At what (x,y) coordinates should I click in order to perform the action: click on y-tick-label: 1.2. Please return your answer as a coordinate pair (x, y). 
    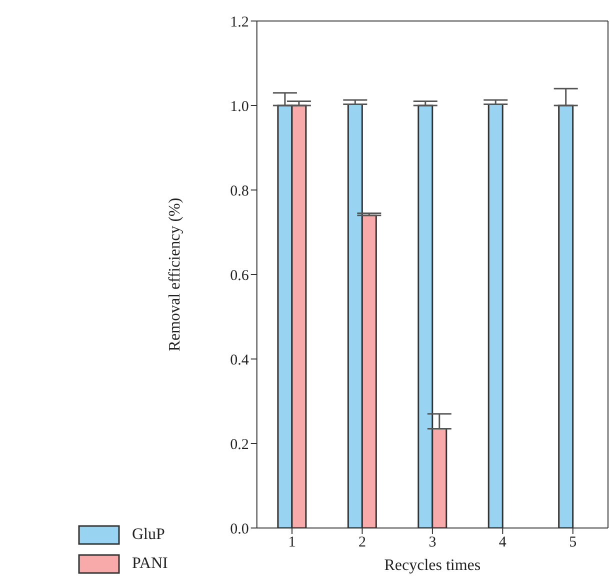
    Looking at the image, I should click on (239, 22).